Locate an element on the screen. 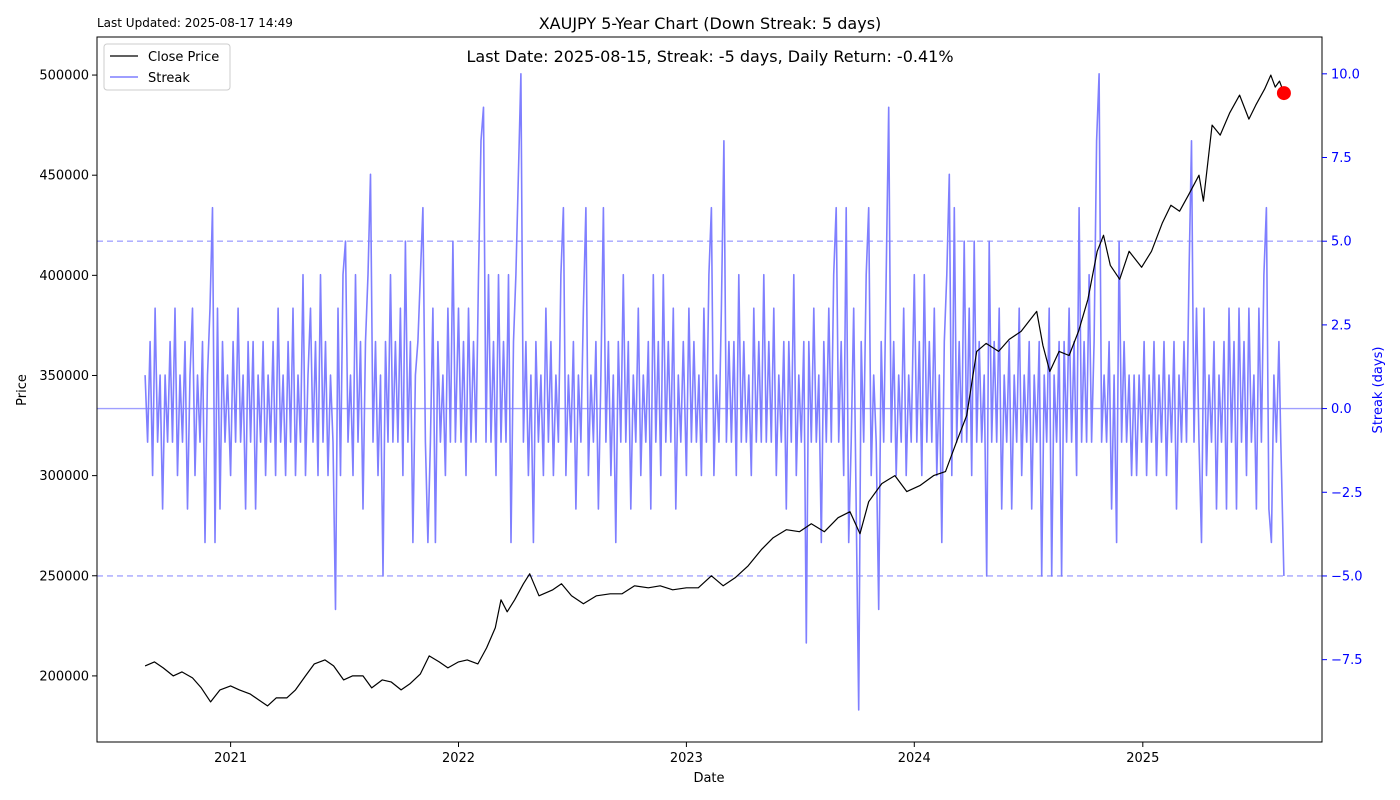 The height and width of the screenshot is (800, 1400). legend-close-price-label: Close Price is located at coordinates (183, 57).